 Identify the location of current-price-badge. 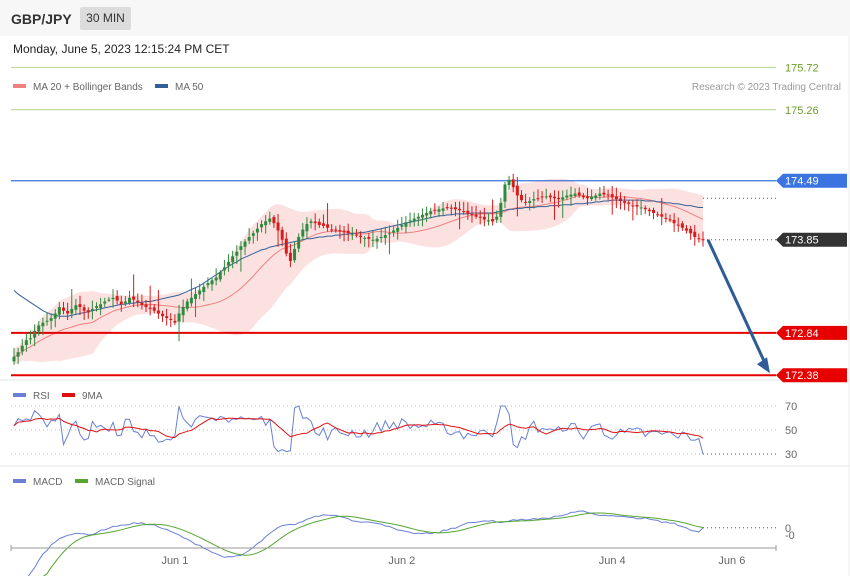
(811, 239).